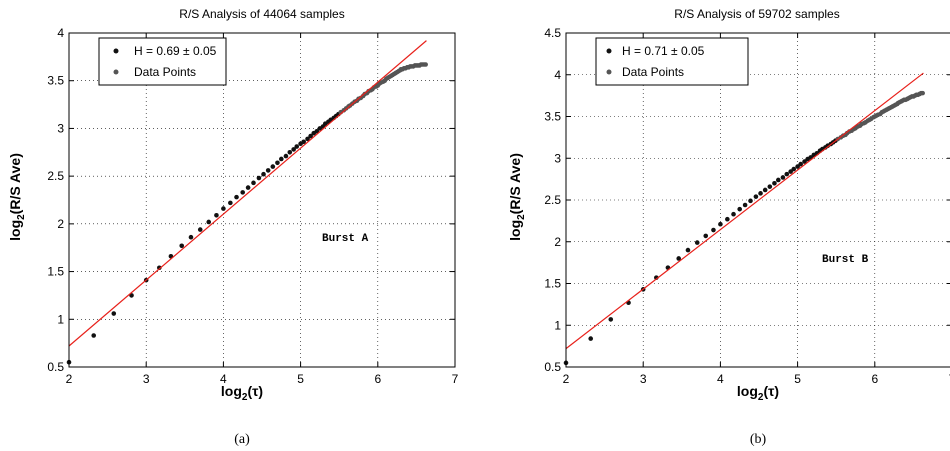 This screenshot has height=451, width=950. Describe the element at coordinates (242, 439) in the screenshot. I see `subfigure-caption: (a)` at that location.